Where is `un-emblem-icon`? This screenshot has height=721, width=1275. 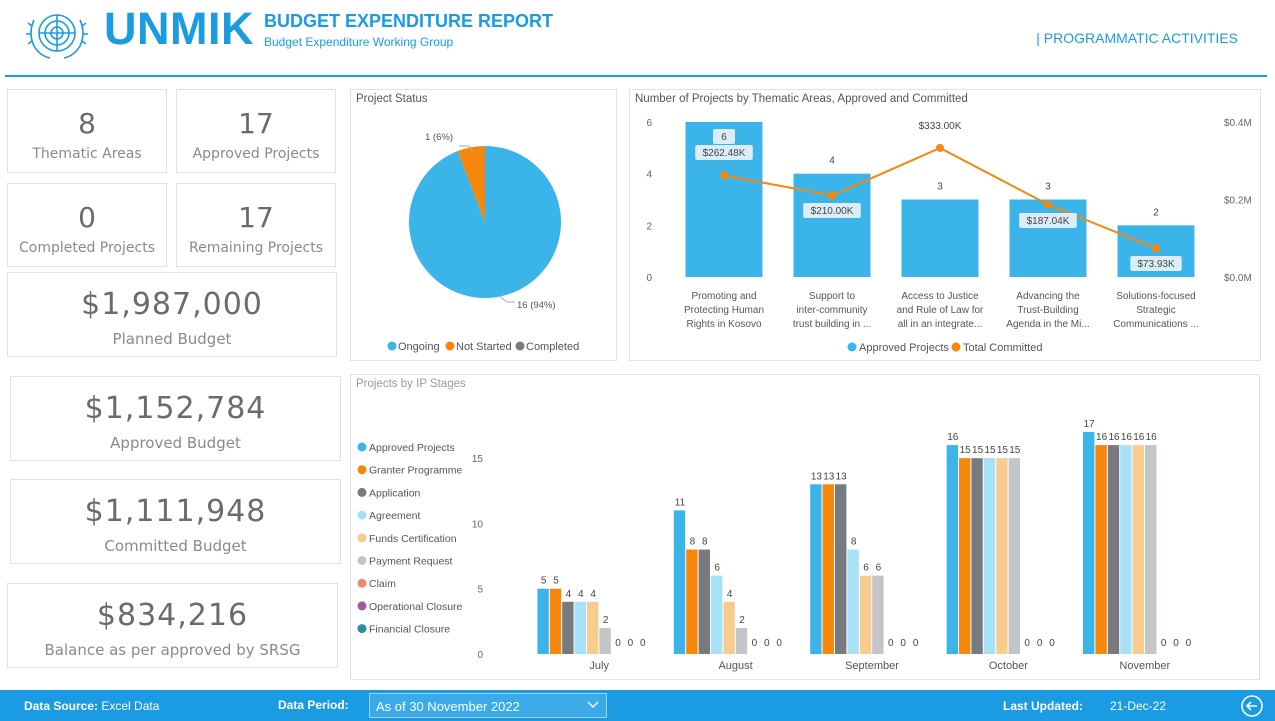
un-emblem-icon is located at coordinates (57, 36).